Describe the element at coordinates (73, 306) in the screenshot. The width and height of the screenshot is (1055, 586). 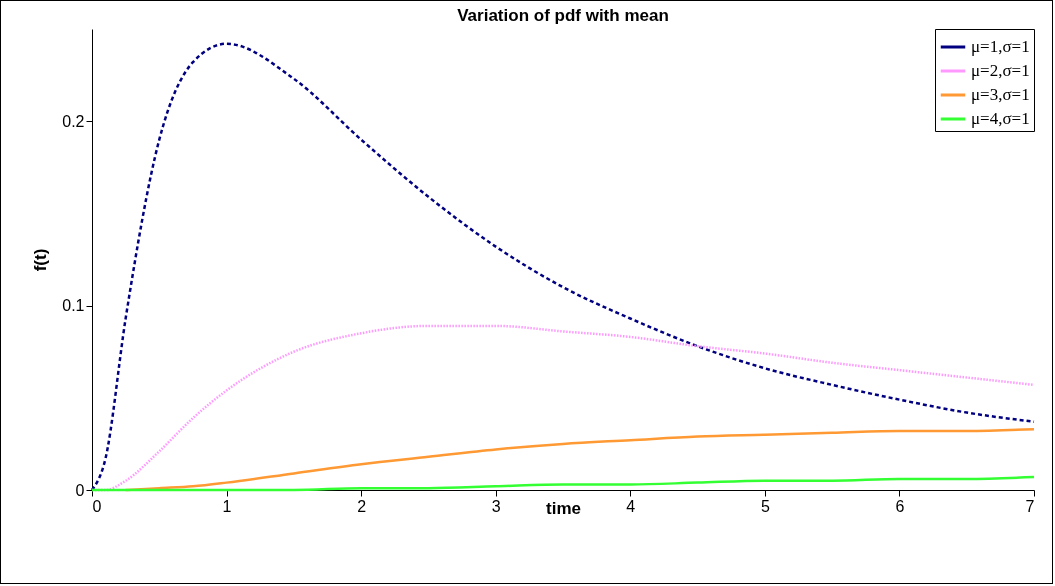
I see `y-tick-label: 0.1` at that location.